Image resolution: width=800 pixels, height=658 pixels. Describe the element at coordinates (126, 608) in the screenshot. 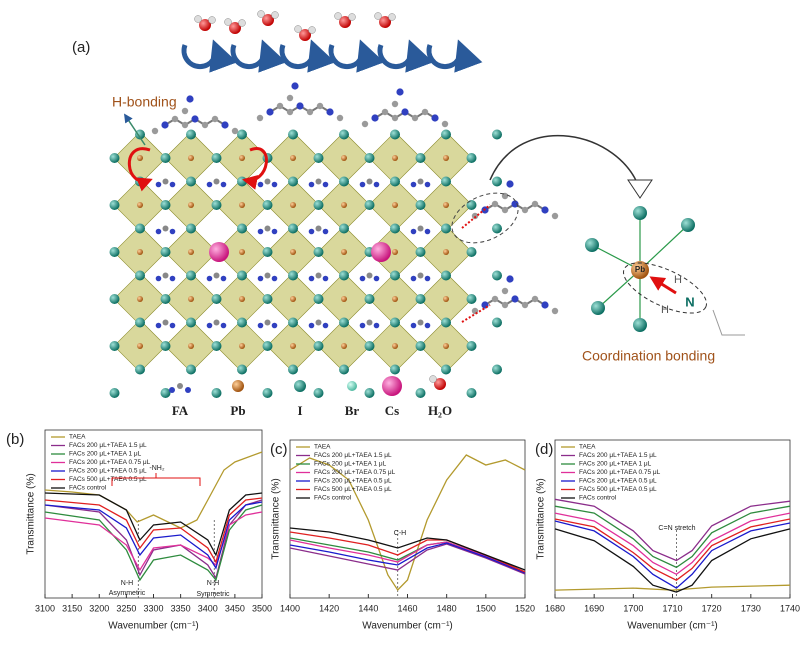

I see `x-tick-label: 3250` at that location.